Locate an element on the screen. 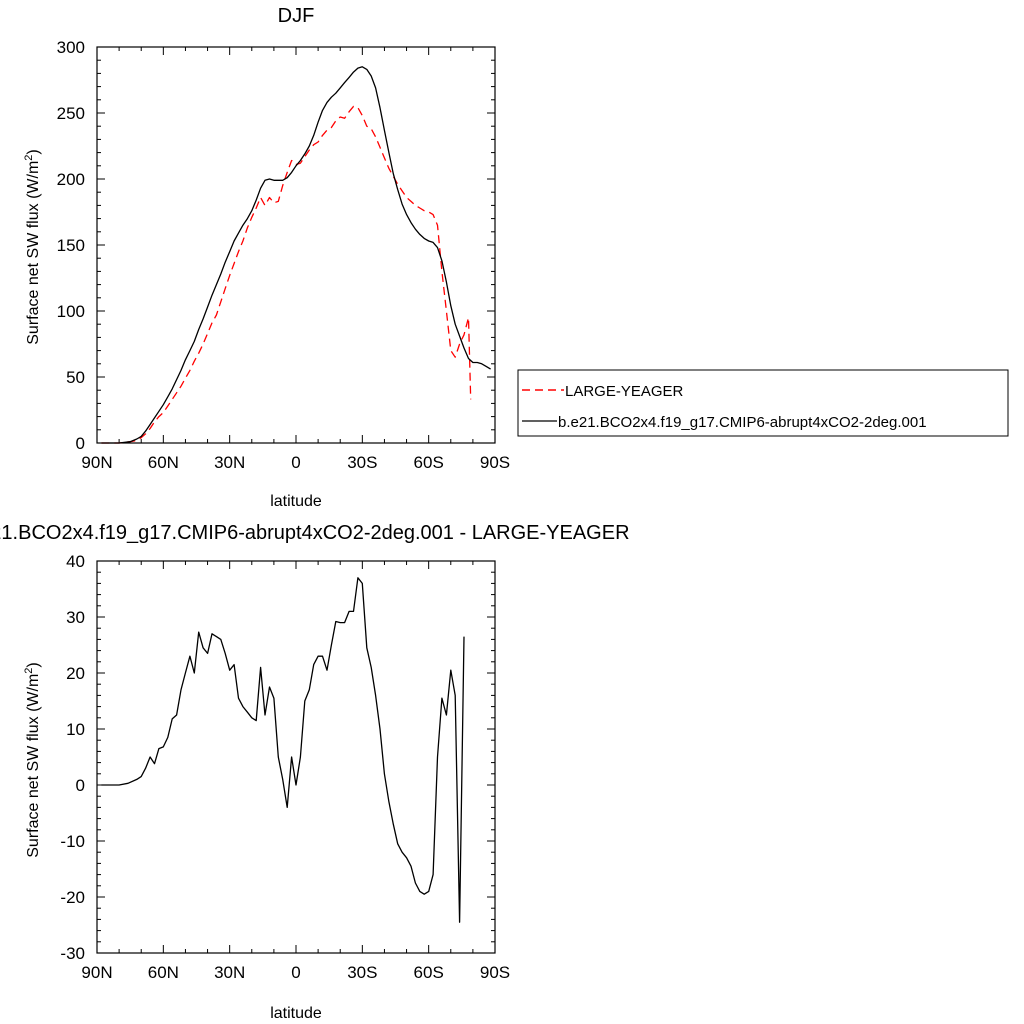  bottom-ytick-label: -30 is located at coordinates (72, 953).